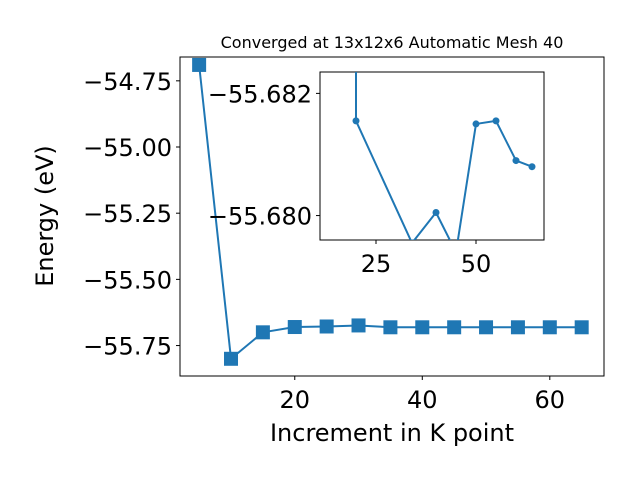 This screenshot has height=480, width=640. I want to click on main-y-tick-label: −55.50, so click(127, 280).